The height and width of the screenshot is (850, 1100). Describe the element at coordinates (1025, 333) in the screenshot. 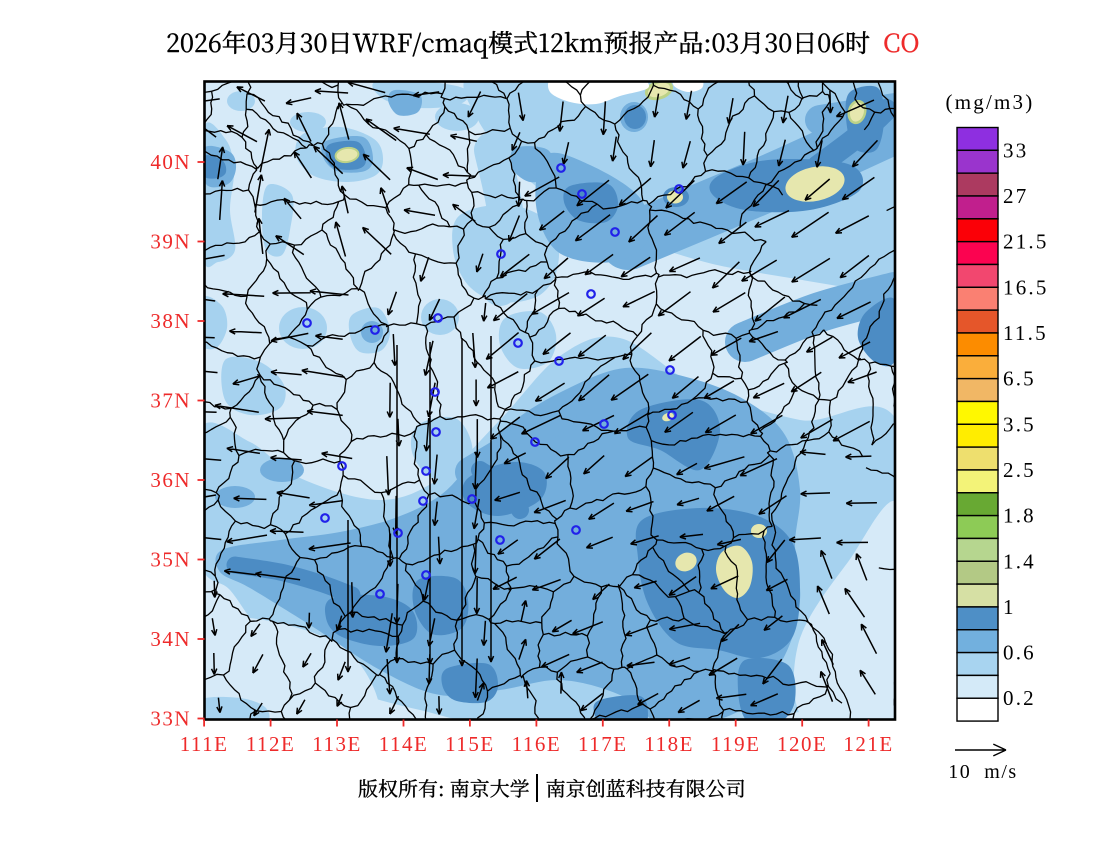

I see `svg-text: 11.5` at that location.